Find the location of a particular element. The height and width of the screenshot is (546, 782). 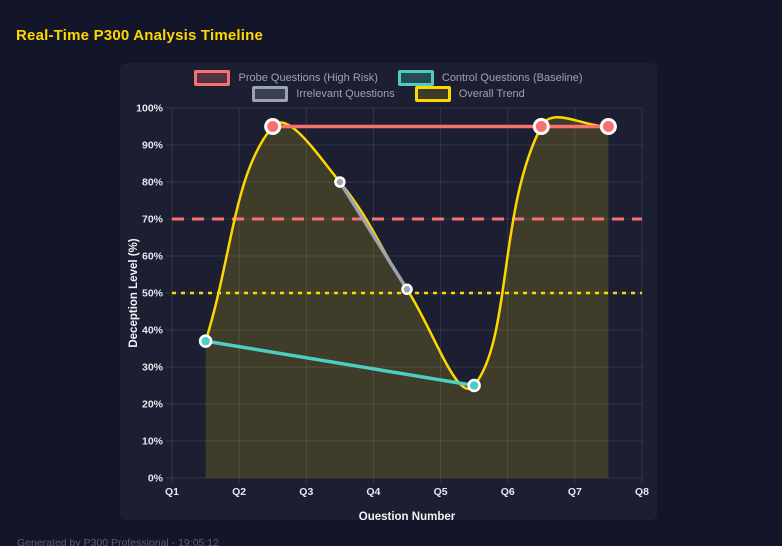

legend-swatch-control is located at coordinates (415, 78).